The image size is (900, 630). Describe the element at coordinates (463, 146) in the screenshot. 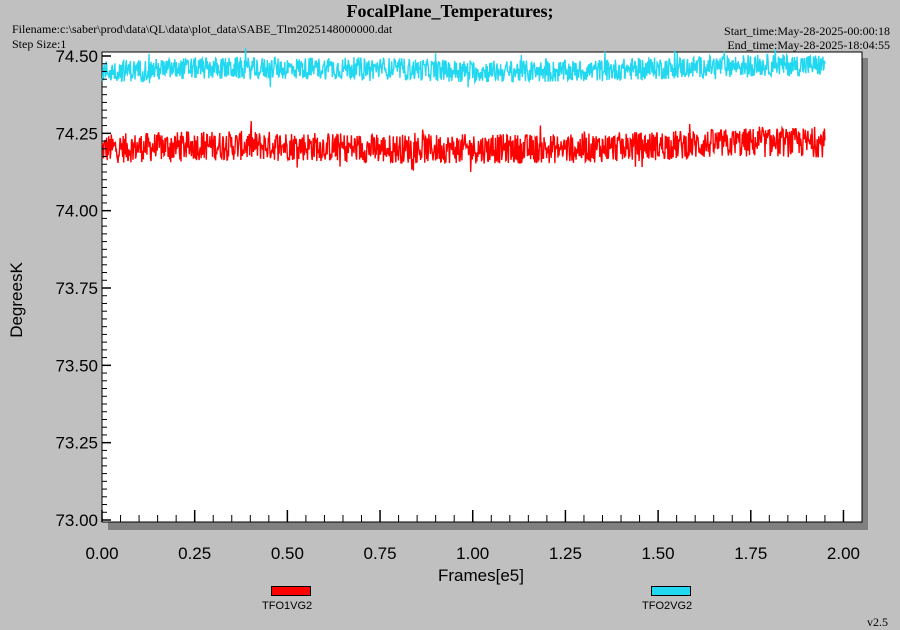

I see `series-line-tfo1vg2` at that location.